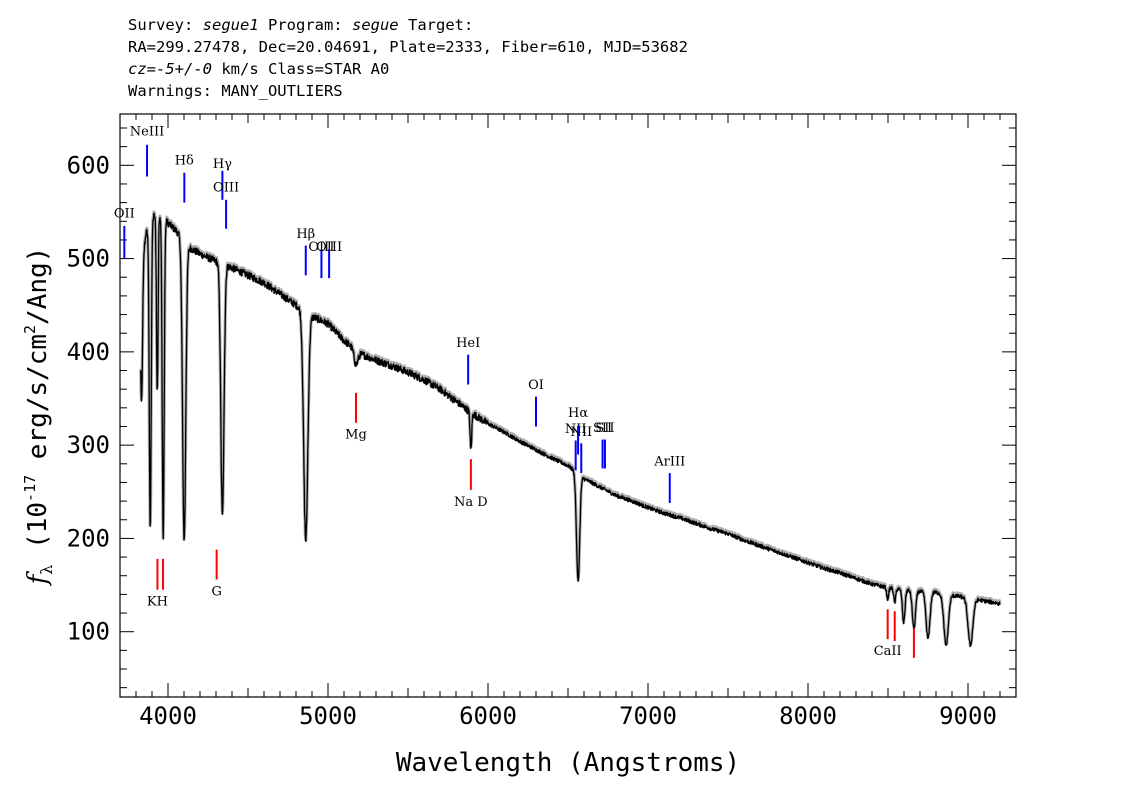  What do you see at coordinates (301, 25) in the screenshot?
I see `header-line-survey: Survey: segue1 Program: segue Target:` at bounding box center [301, 25].